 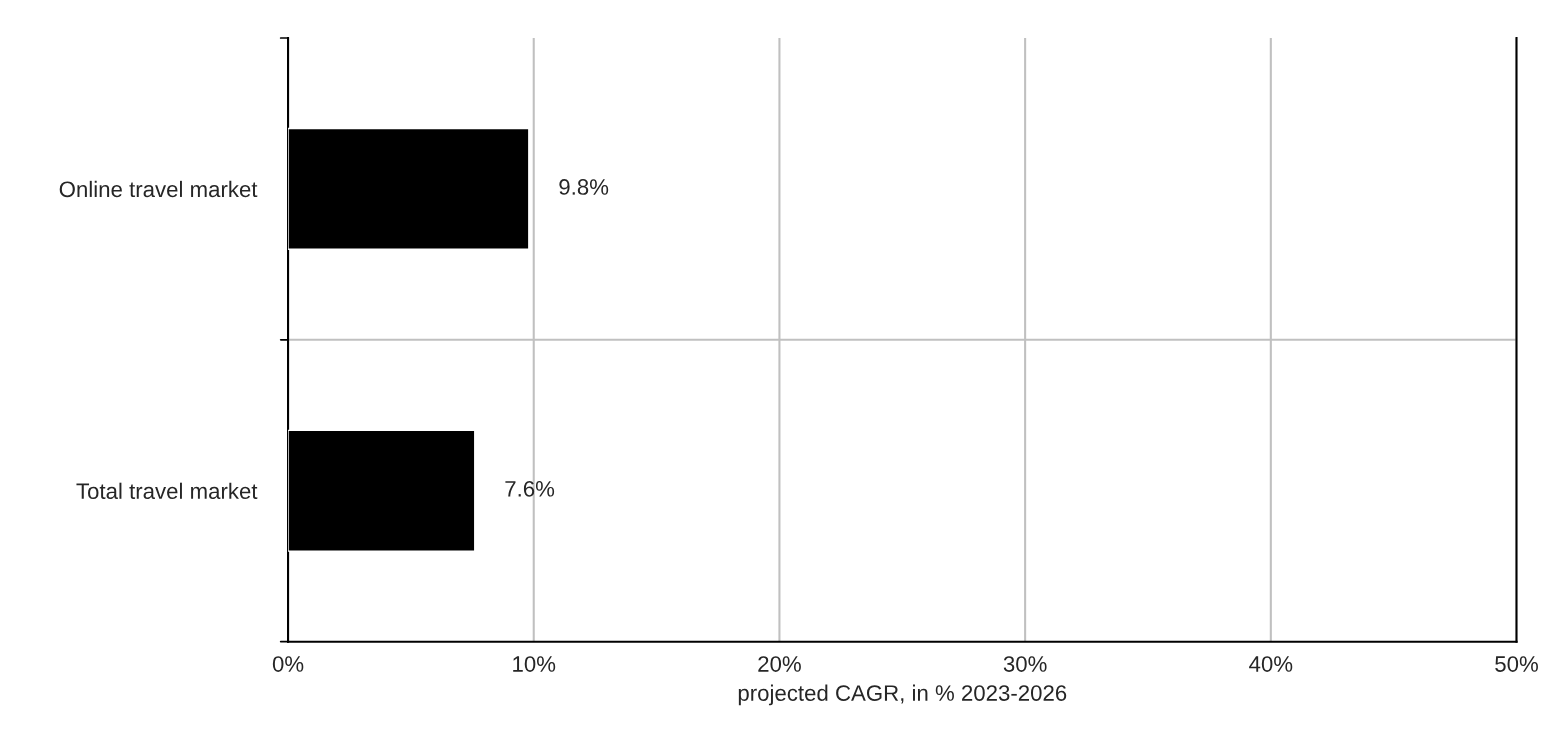 What do you see at coordinates (584, 187) in the screenshot?
I see `data-label: 9.8%` at bounding box center [584, 187].